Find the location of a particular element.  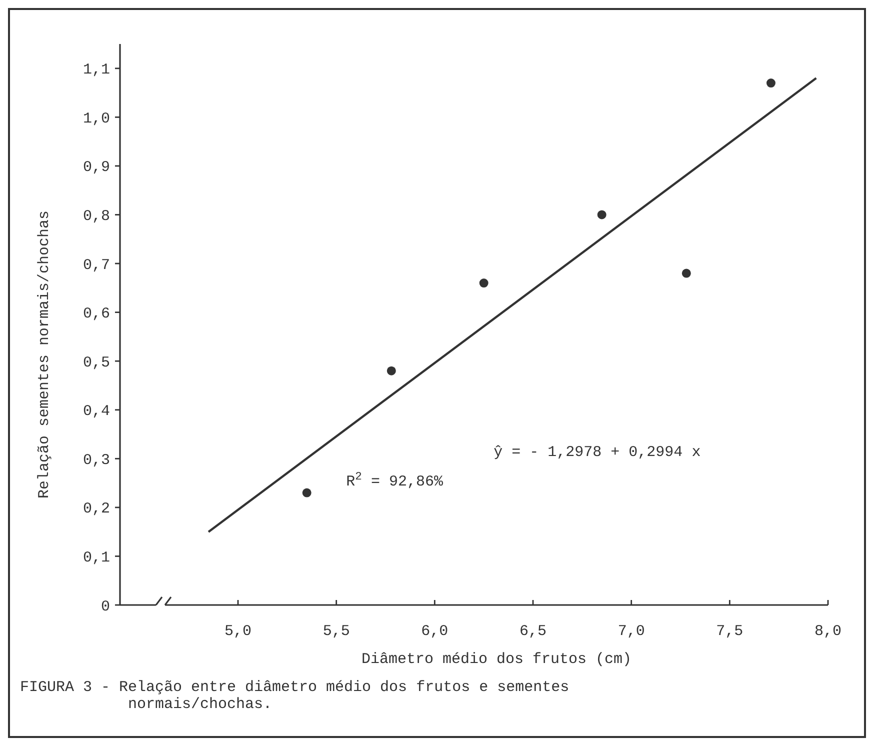

y-tick-label: 0,5 is located at coordinates (96, 363).